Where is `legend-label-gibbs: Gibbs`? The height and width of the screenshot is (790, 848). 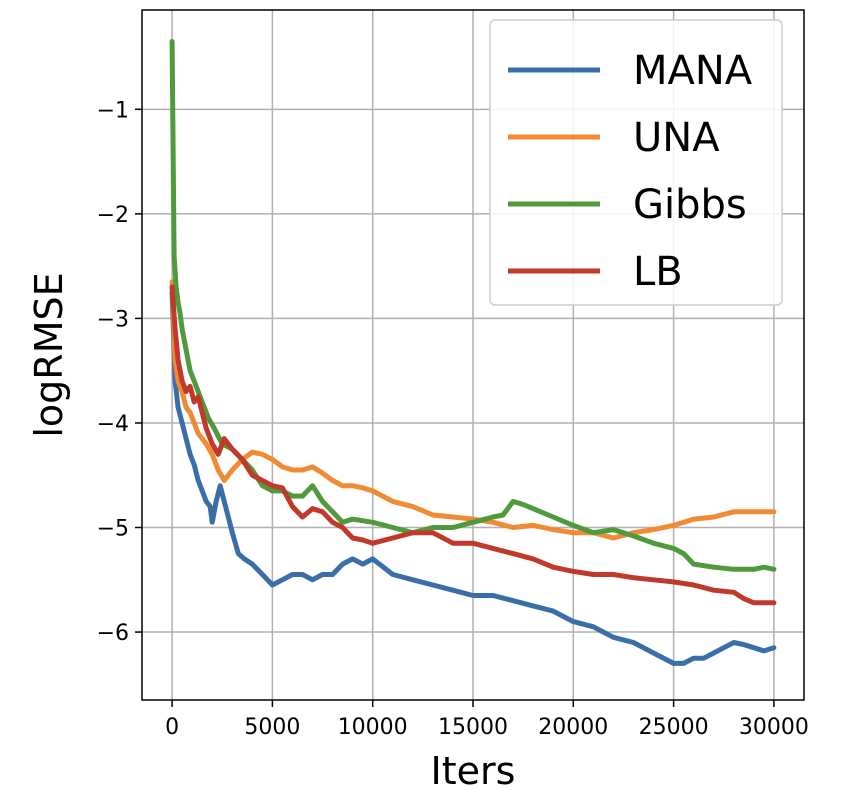
legend-label-gibbs: Gibbs is located at coordinates (690, 205).